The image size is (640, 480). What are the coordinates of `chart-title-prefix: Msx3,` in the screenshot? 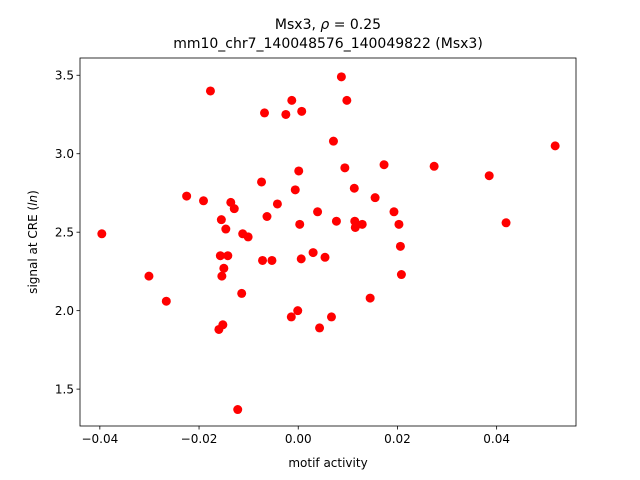 It's located at (297, 25).